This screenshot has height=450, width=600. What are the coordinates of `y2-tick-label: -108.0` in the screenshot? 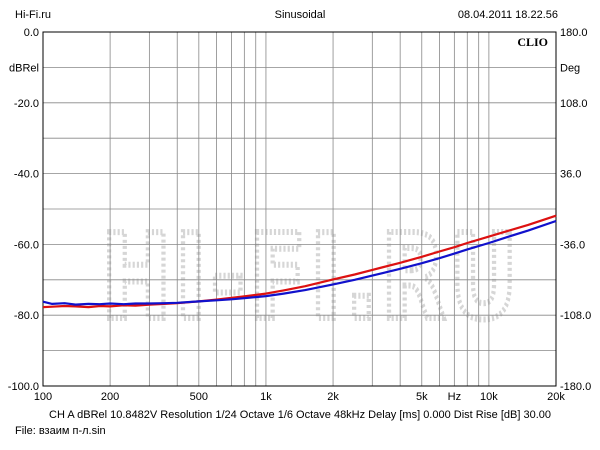 It's located at (575, 316).